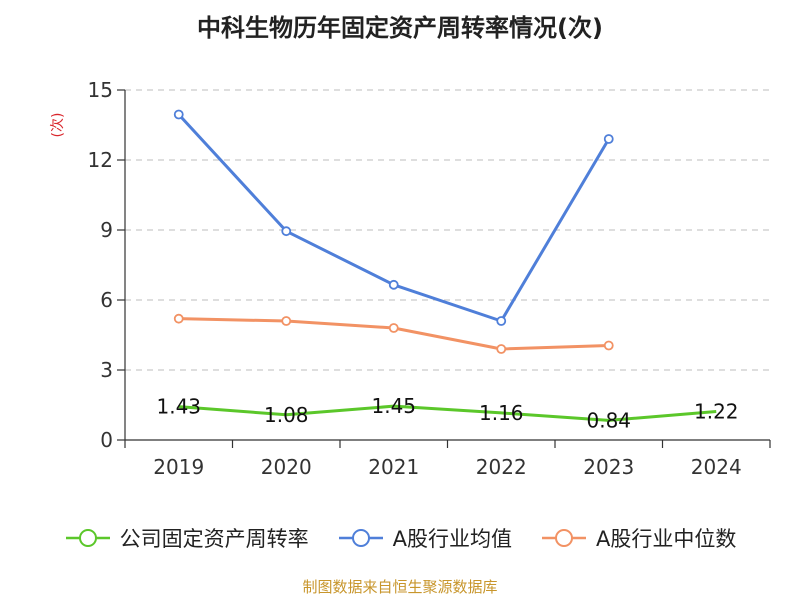 This screenshot has height=600, width=800. Describe the element at coordinates (400, 28) in the screenshot. I see `chart-title: 中科生物历年固定资产周转率情况(次)` at that location.